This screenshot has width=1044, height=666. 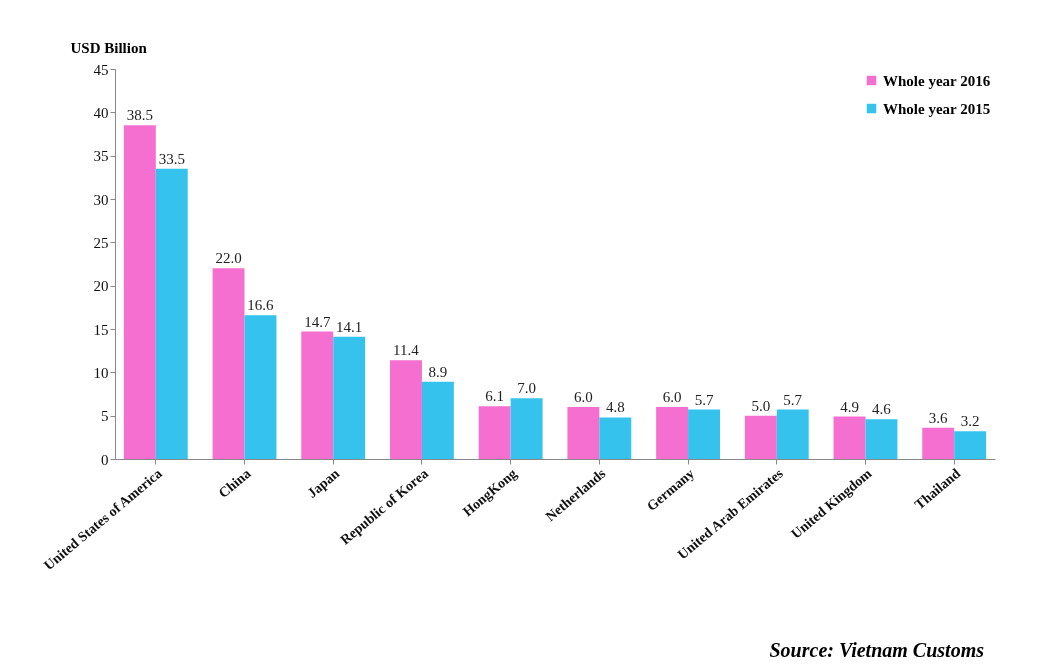 I want to click on y-tick-label: 30, so click(x=101, y=199).